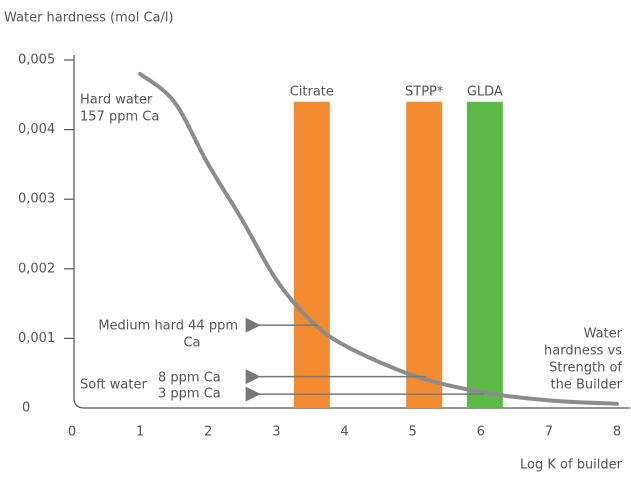  What do you see at coordinates (140, 432) in the screenshot?
I see `x-tick-label: 1` at bounding box center [140, 432].